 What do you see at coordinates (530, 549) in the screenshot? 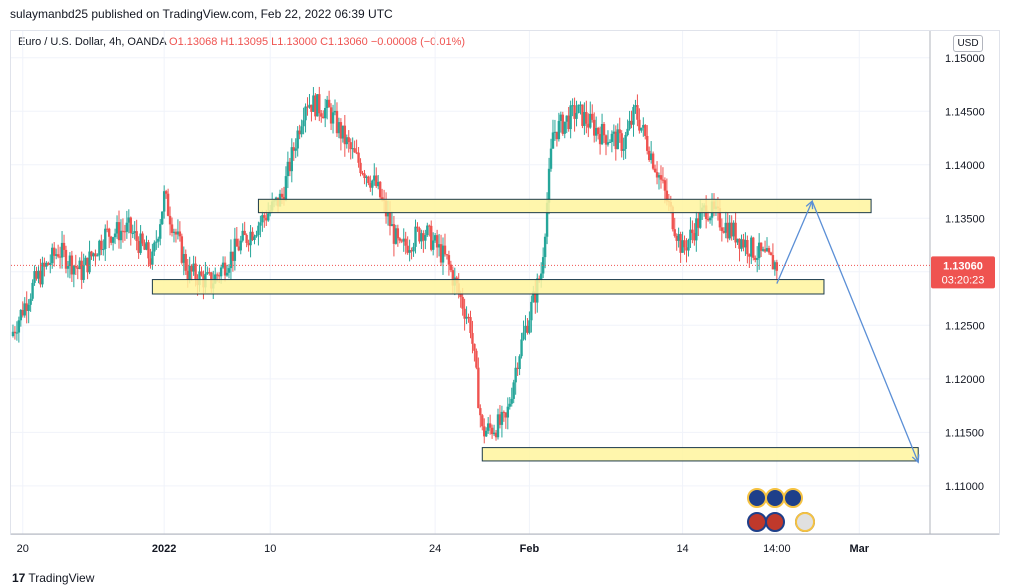
I see `time-tick-label: Feb` at bounding box center [530, 549].